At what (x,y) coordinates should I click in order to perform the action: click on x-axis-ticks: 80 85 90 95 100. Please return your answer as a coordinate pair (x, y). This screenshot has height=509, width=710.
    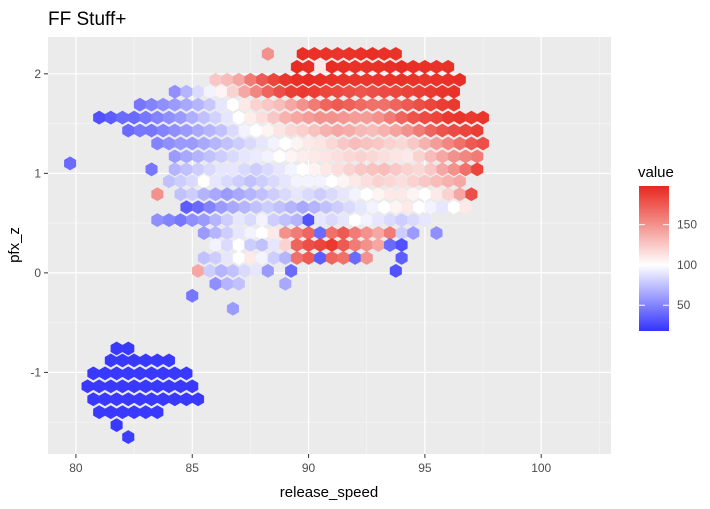
    Looking at the image, I should click on (310, 464).